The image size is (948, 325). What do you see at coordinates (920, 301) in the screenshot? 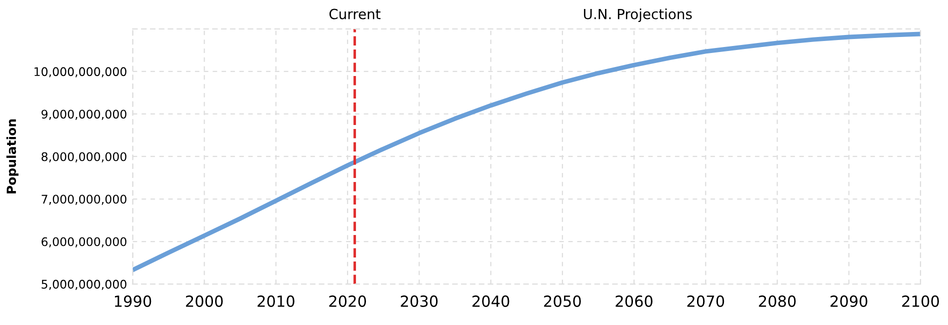
I see `x-tick-label: 2100` at bounding box center [920, 301].